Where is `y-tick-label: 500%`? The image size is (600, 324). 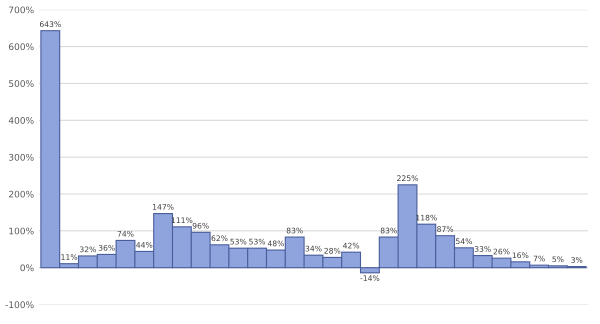 y-tick-label: 500% is located at coordinates (21, 83).